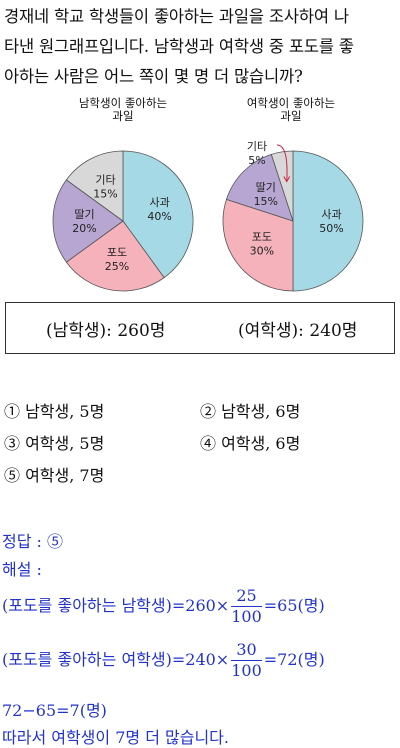 This screenshot has width=400, height=748. Describe the element at coordinates (105, 194) in the screenshot. I see `boys-slice-percent-4: 15%` at that location.